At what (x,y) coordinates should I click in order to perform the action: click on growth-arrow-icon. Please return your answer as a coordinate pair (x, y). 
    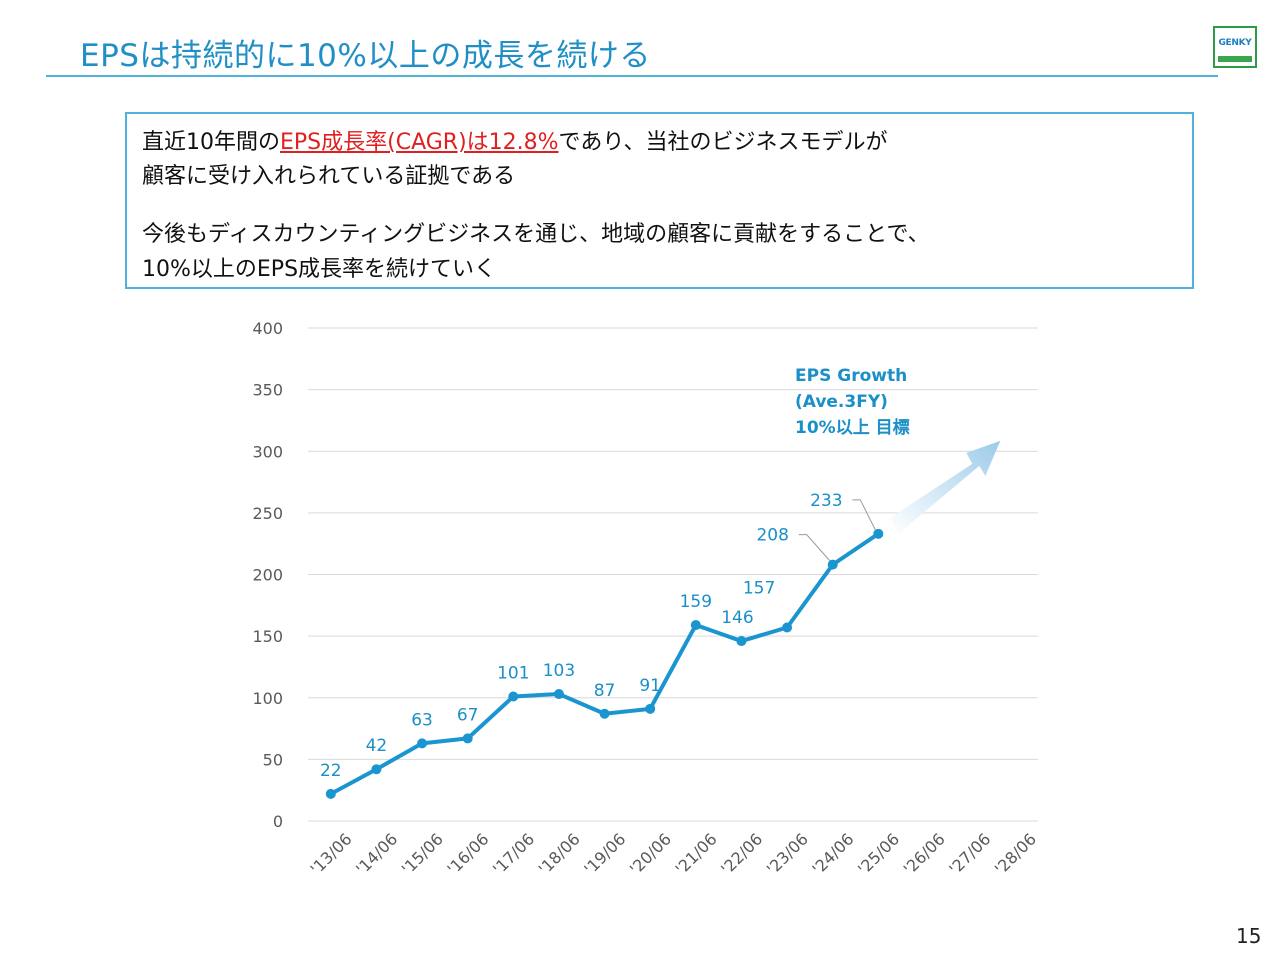
    Looking at the image, I should click on (945, 487).